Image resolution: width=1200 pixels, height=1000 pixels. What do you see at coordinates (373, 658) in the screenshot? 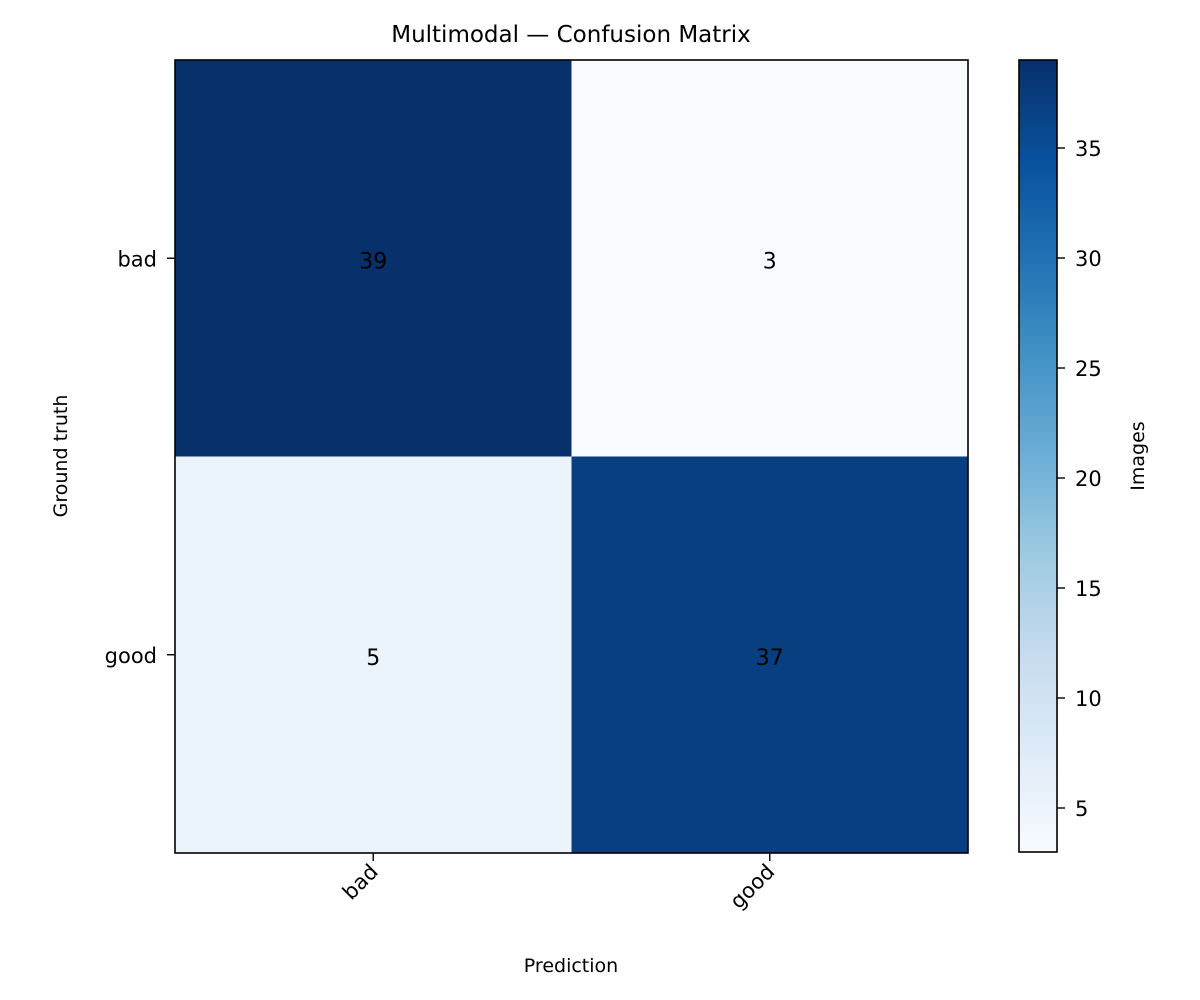
I see `cell-value-label: 5` at bounding box center [373, 658].